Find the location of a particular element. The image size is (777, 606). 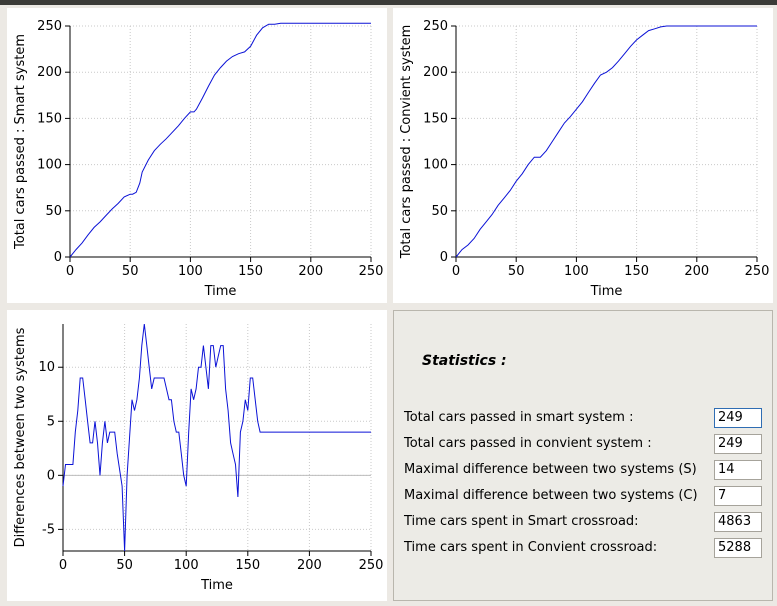

smart-total-field: 249 is located at coordinates (738, 418).